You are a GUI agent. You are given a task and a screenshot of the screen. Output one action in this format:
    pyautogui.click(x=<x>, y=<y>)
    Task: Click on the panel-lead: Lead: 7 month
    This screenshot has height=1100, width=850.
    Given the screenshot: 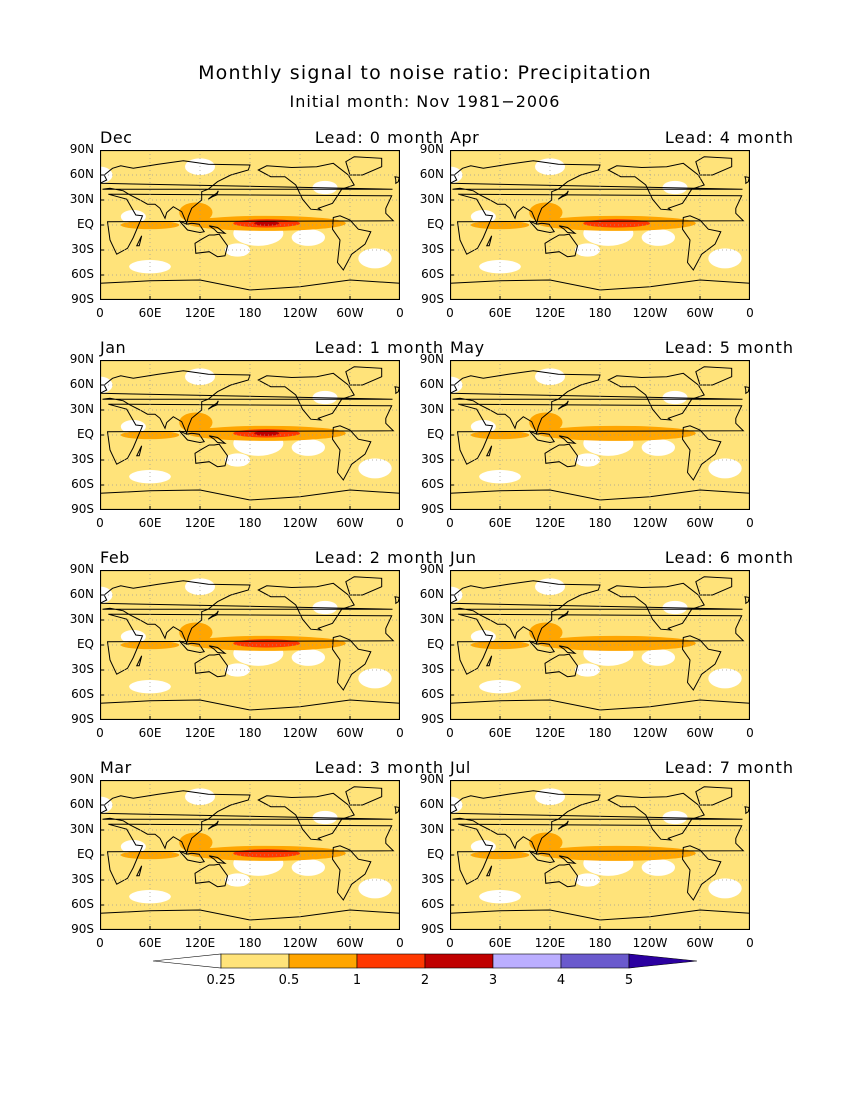 What is the action you would take?
    pyautogui.click(x=729, y=767)
    